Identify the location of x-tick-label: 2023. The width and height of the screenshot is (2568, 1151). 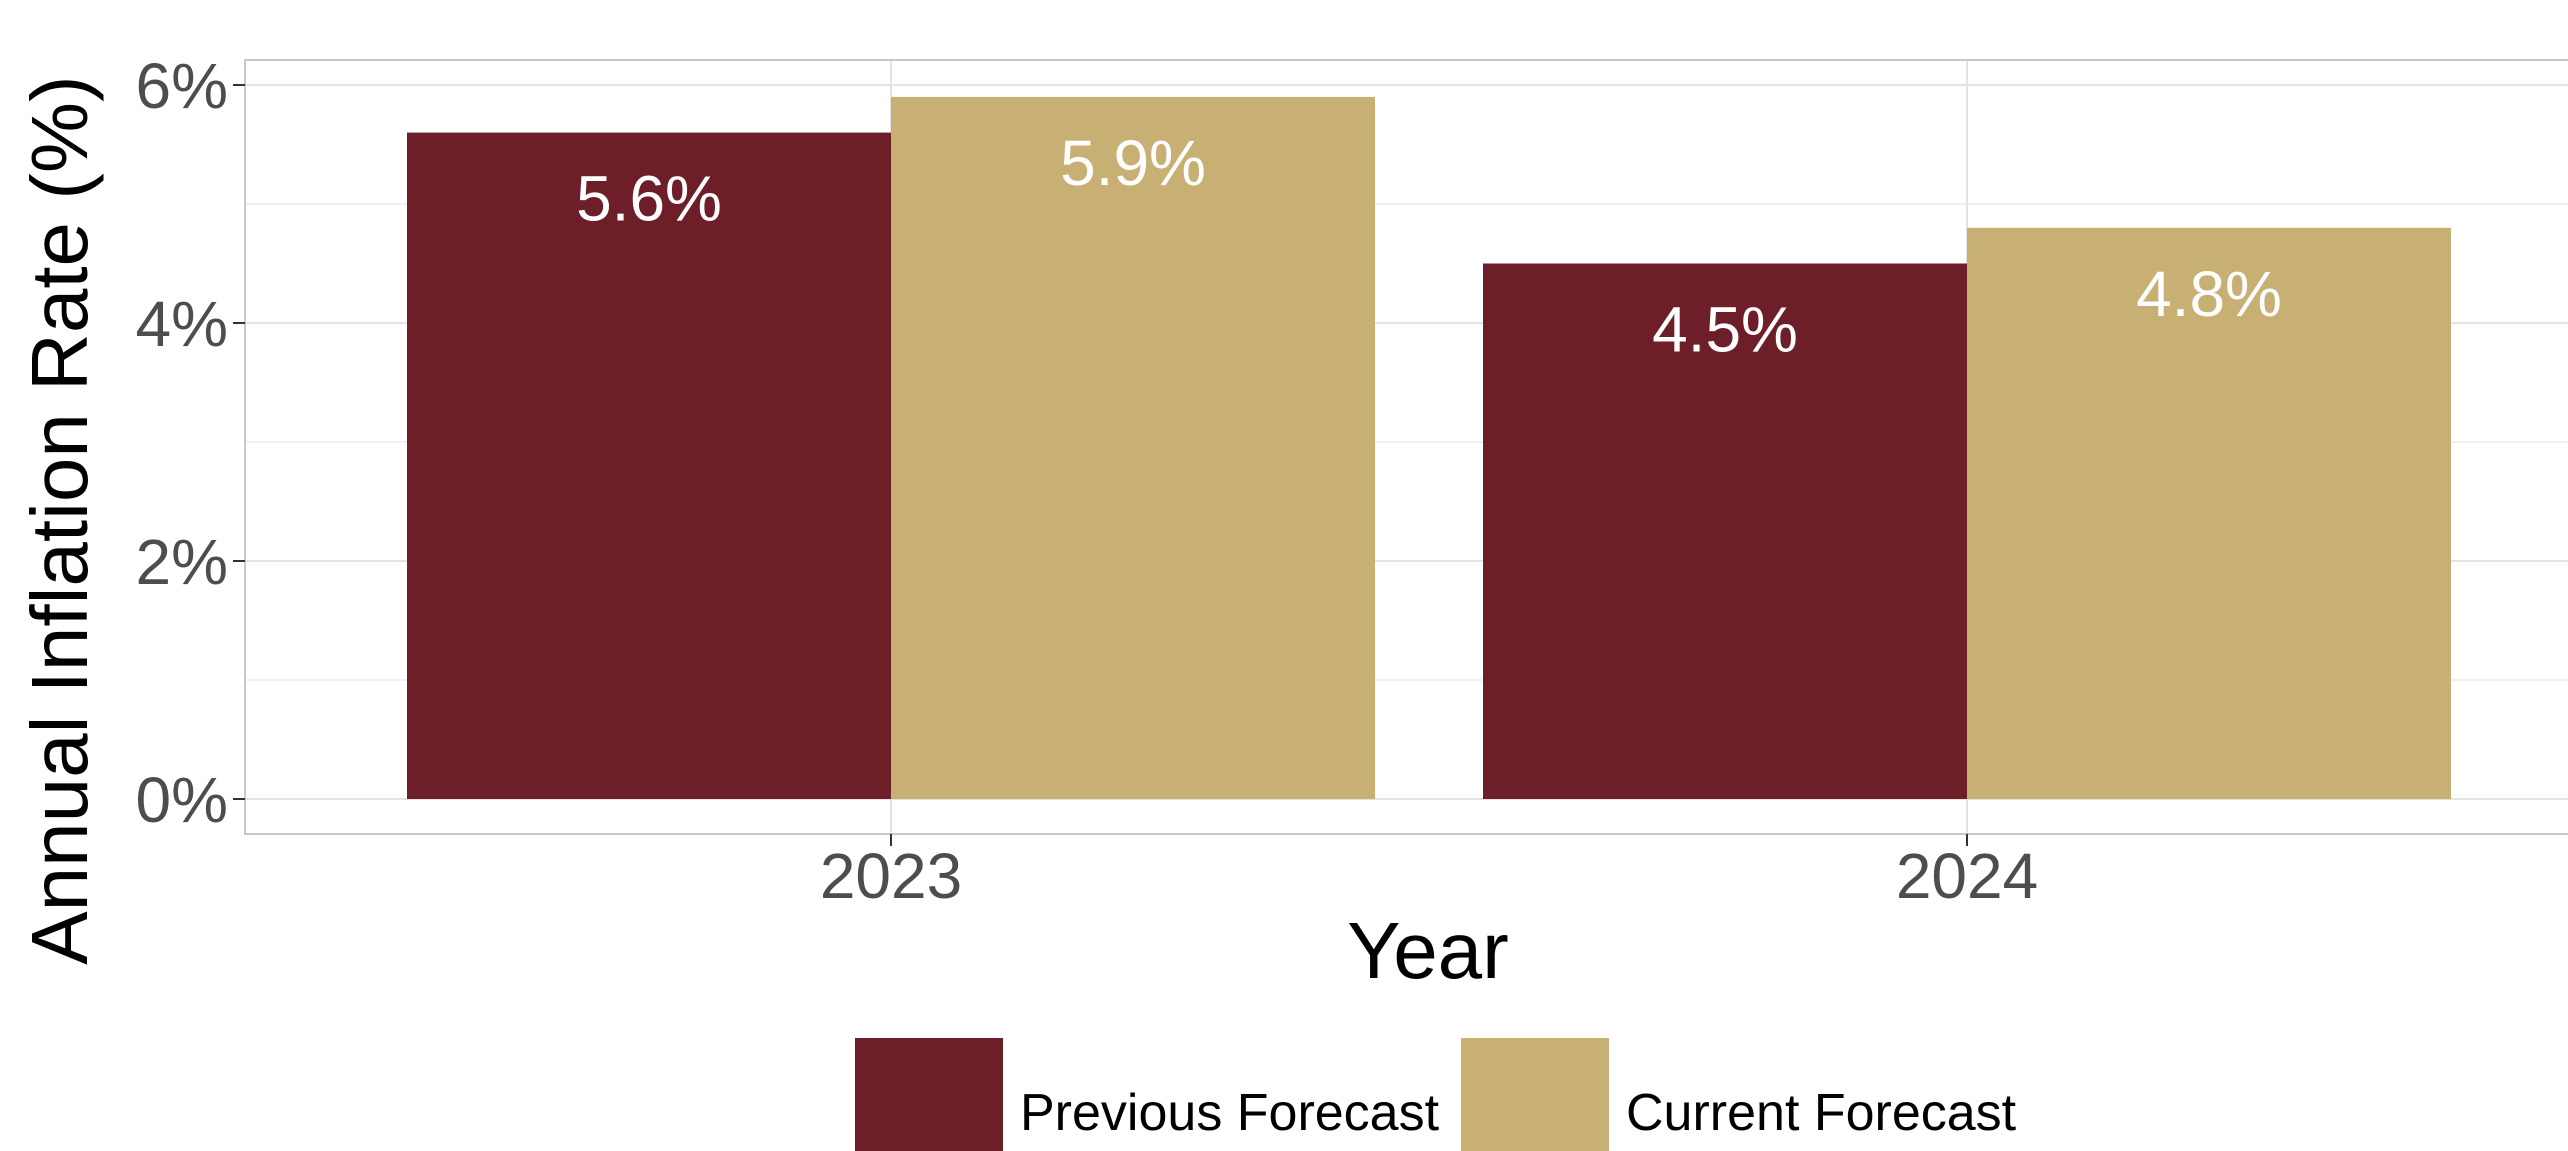
(891, 876).